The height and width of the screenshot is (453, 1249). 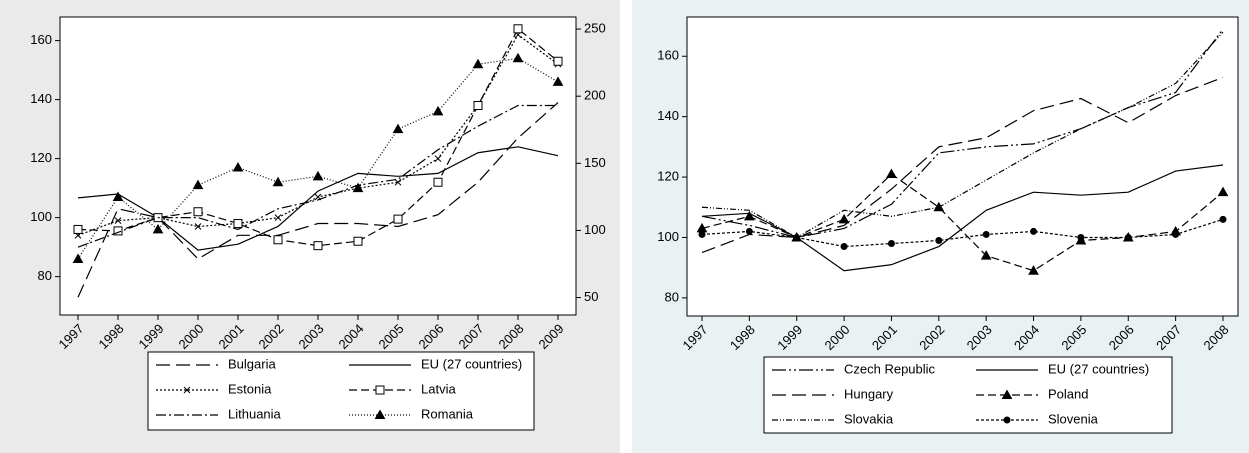 I want to click on legend-label: Slovakia, so click(x=869, y=418).